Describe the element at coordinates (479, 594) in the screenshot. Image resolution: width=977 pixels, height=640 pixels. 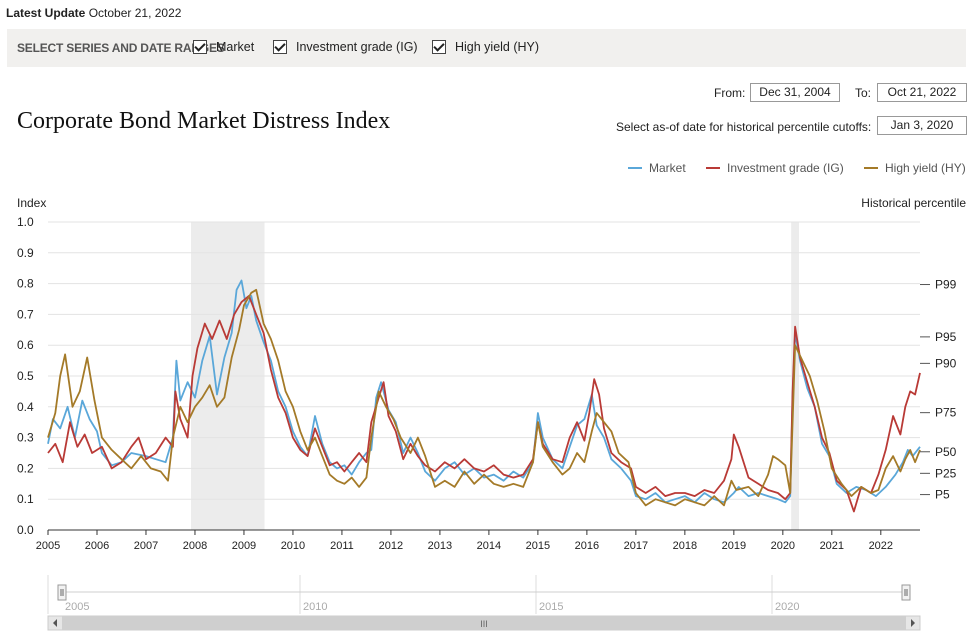
I see `range-navigator: 2005 2010 2015 2020` at that location.